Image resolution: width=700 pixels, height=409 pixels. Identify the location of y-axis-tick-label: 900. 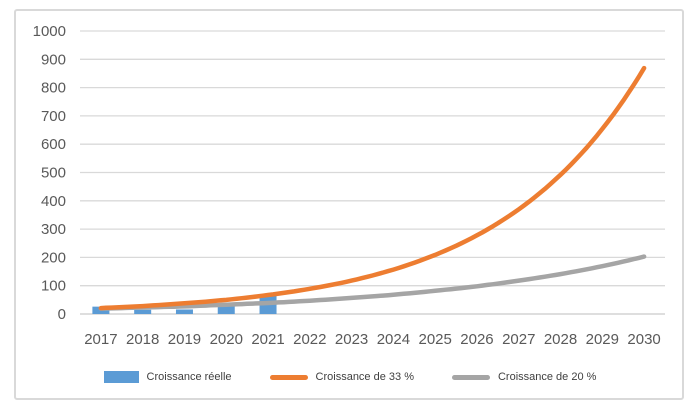
(53, 59).